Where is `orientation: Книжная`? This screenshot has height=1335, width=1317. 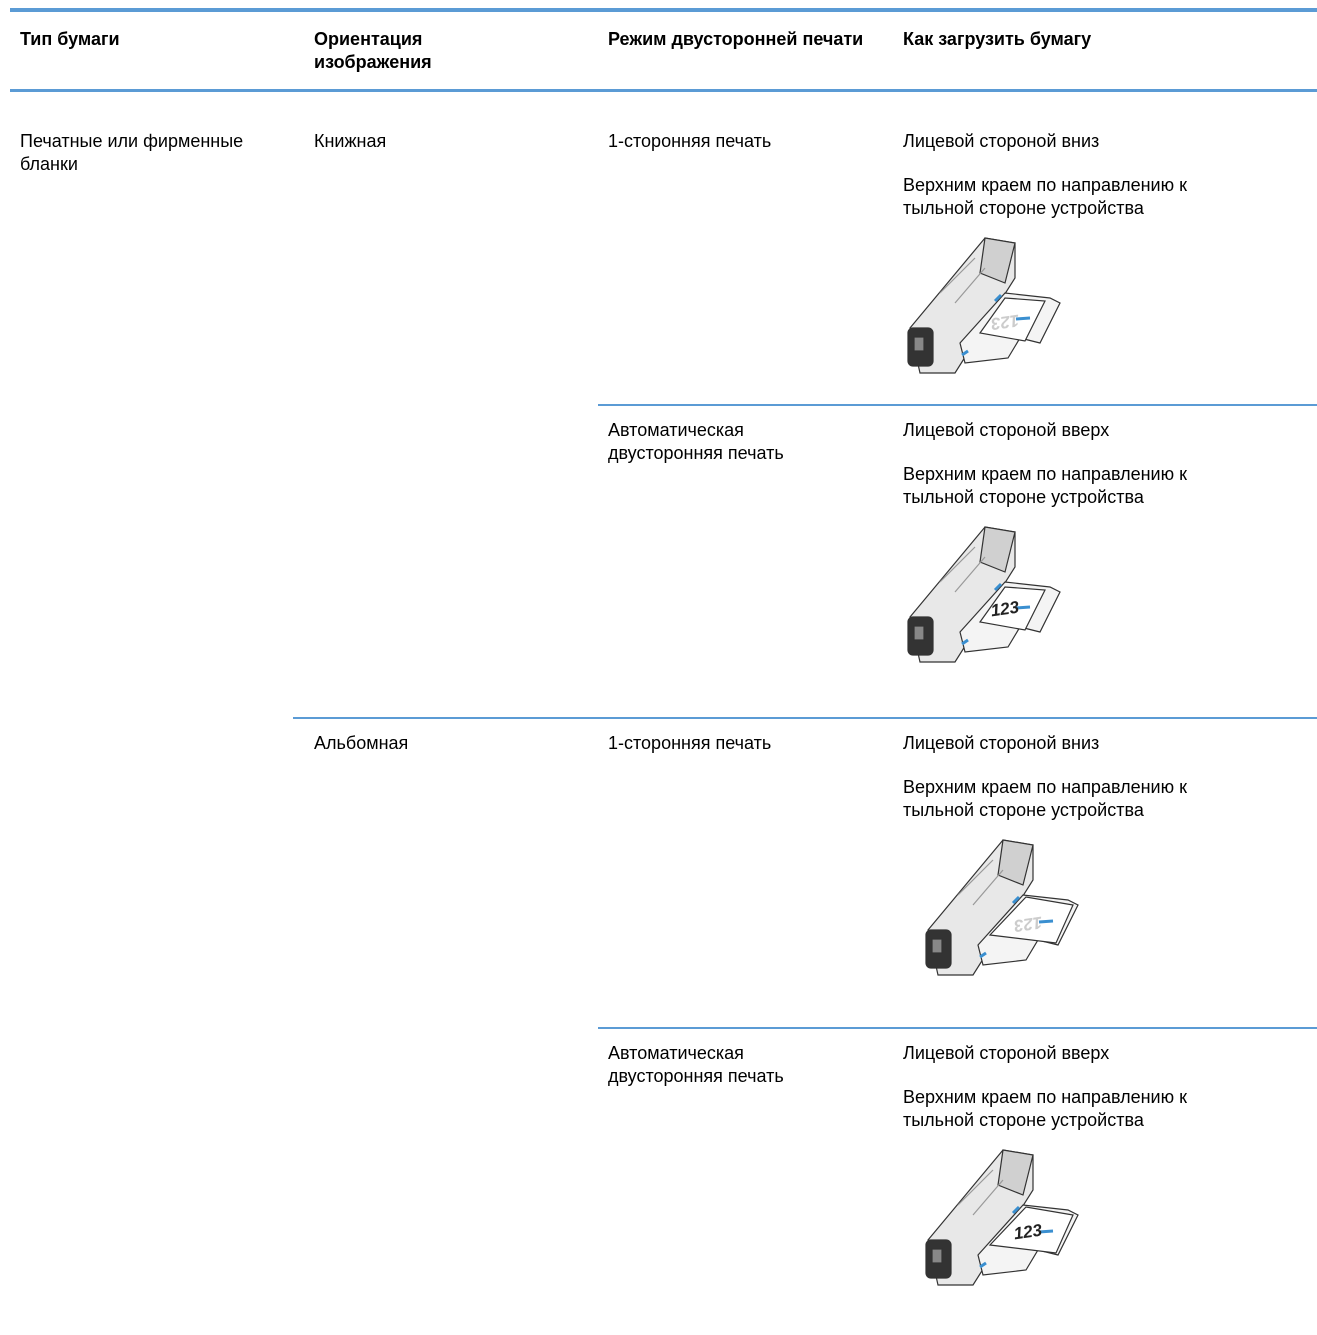
orientation: Книжная is located at coordinates (350, 141).